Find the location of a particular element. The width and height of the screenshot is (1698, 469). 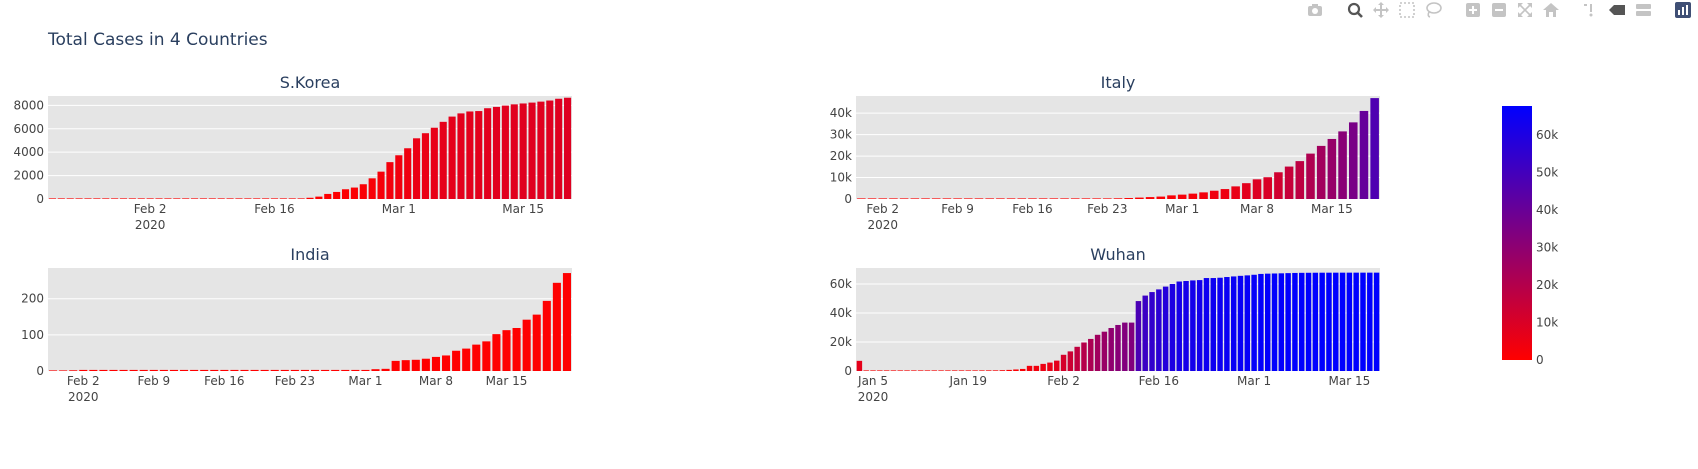

camera-icon is located at coordinates (1315, 10).